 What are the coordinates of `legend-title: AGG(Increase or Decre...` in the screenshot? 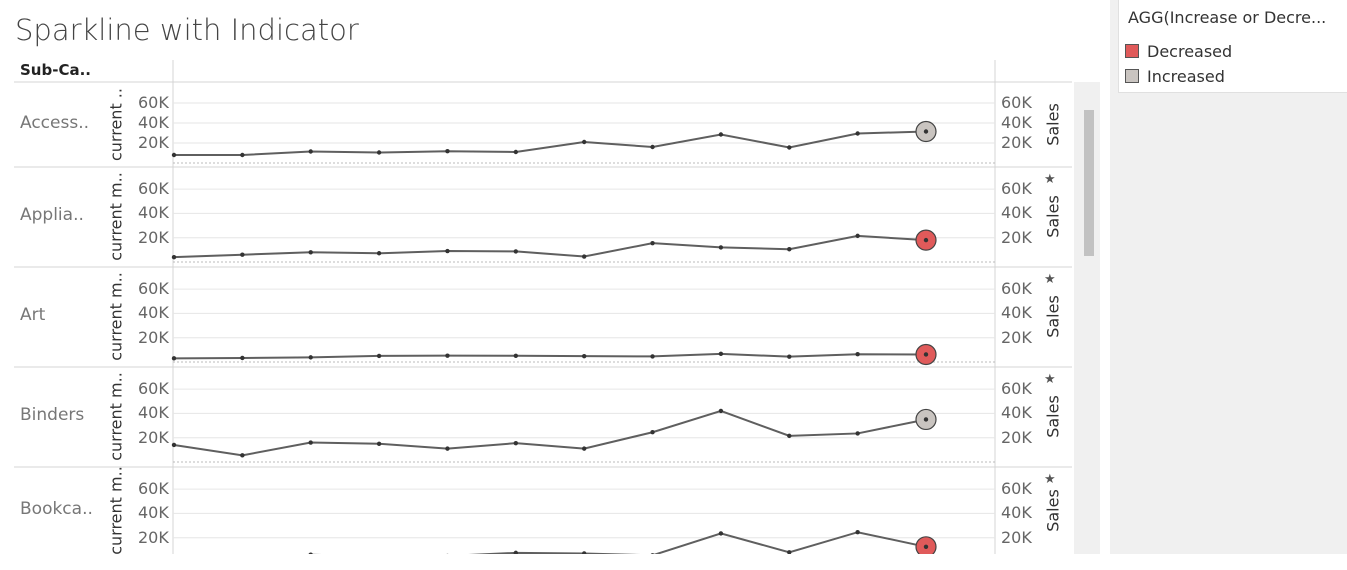 It's located at (1227, 17).